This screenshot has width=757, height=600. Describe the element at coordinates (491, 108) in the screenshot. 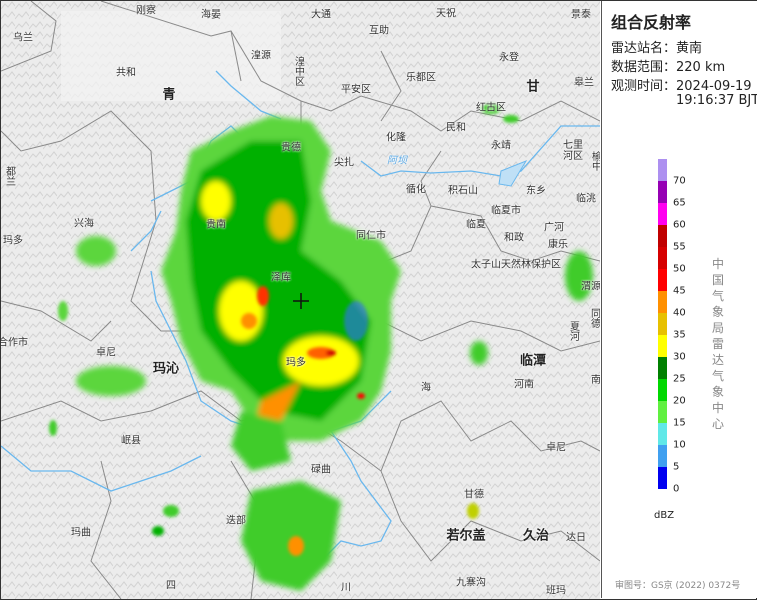

I see `place-label: 红古区` at that location.